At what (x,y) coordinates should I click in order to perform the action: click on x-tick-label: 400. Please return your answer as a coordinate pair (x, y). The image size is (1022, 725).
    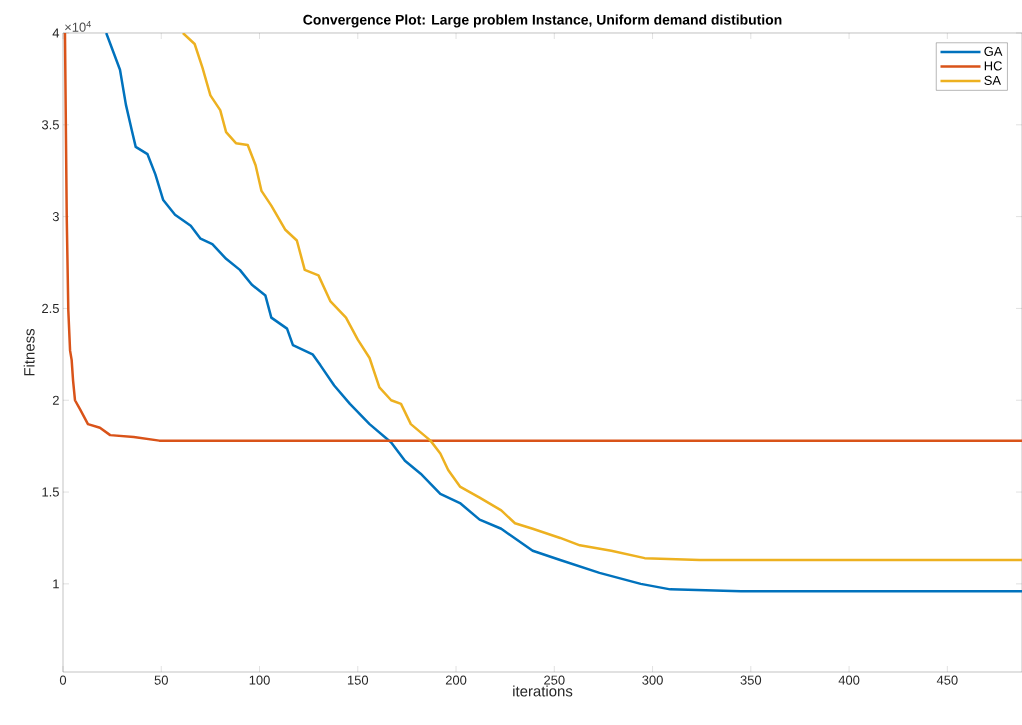
    Looking at the image, I should click on (849, 680).